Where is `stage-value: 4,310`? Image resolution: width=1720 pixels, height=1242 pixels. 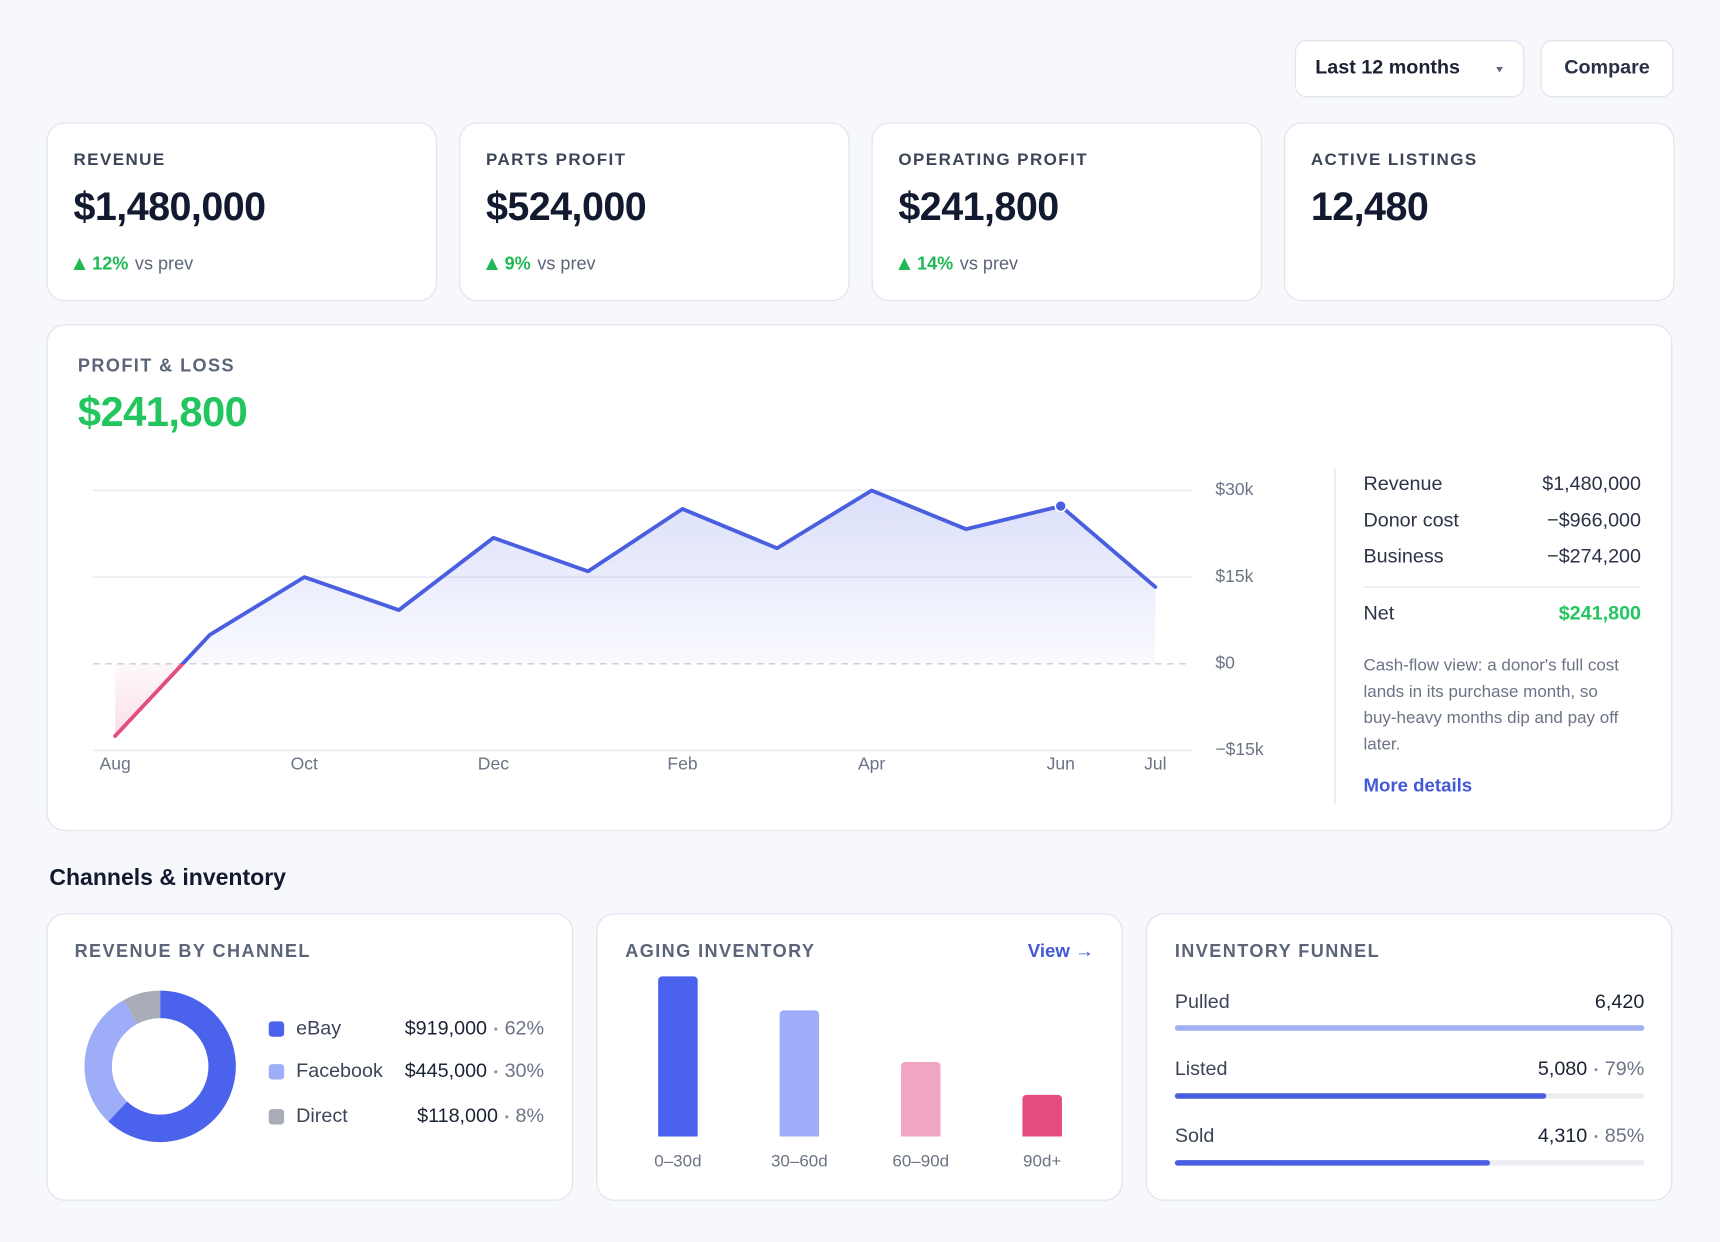 stage-value: 4,310 is located at coordinates (1562, 1136).